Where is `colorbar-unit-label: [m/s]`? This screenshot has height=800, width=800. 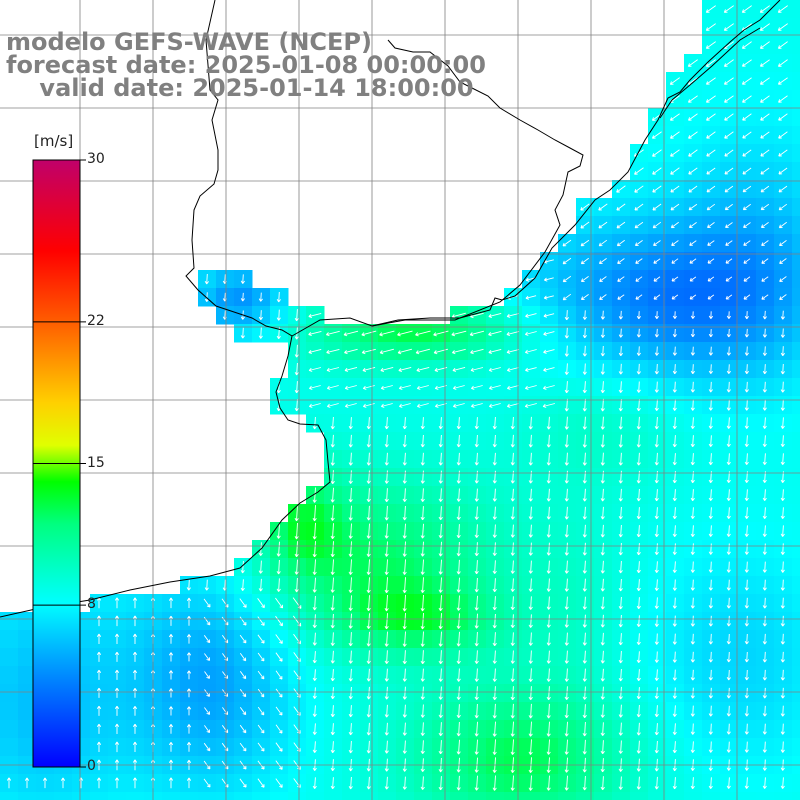 colorbar-unit-label: [m/s] is located at coordinates (54, 141).